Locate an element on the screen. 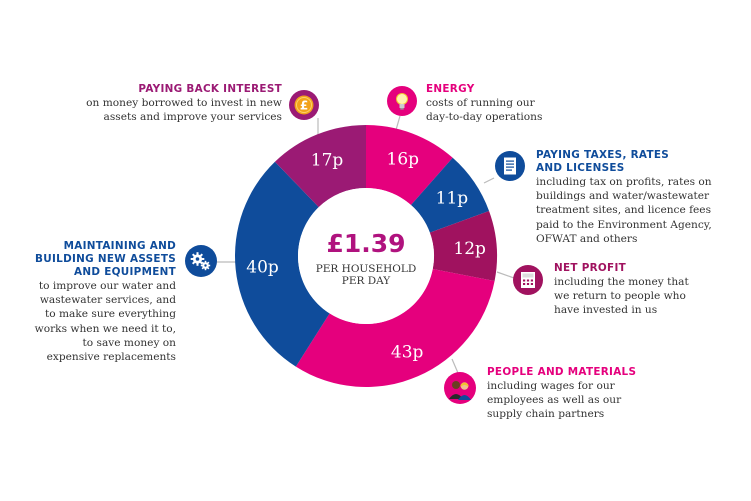 This screenshot has height=501, width=751. slice-value-labels: 16p 11p 12p 43p 40p 17p is located at coordinates (366, 256).